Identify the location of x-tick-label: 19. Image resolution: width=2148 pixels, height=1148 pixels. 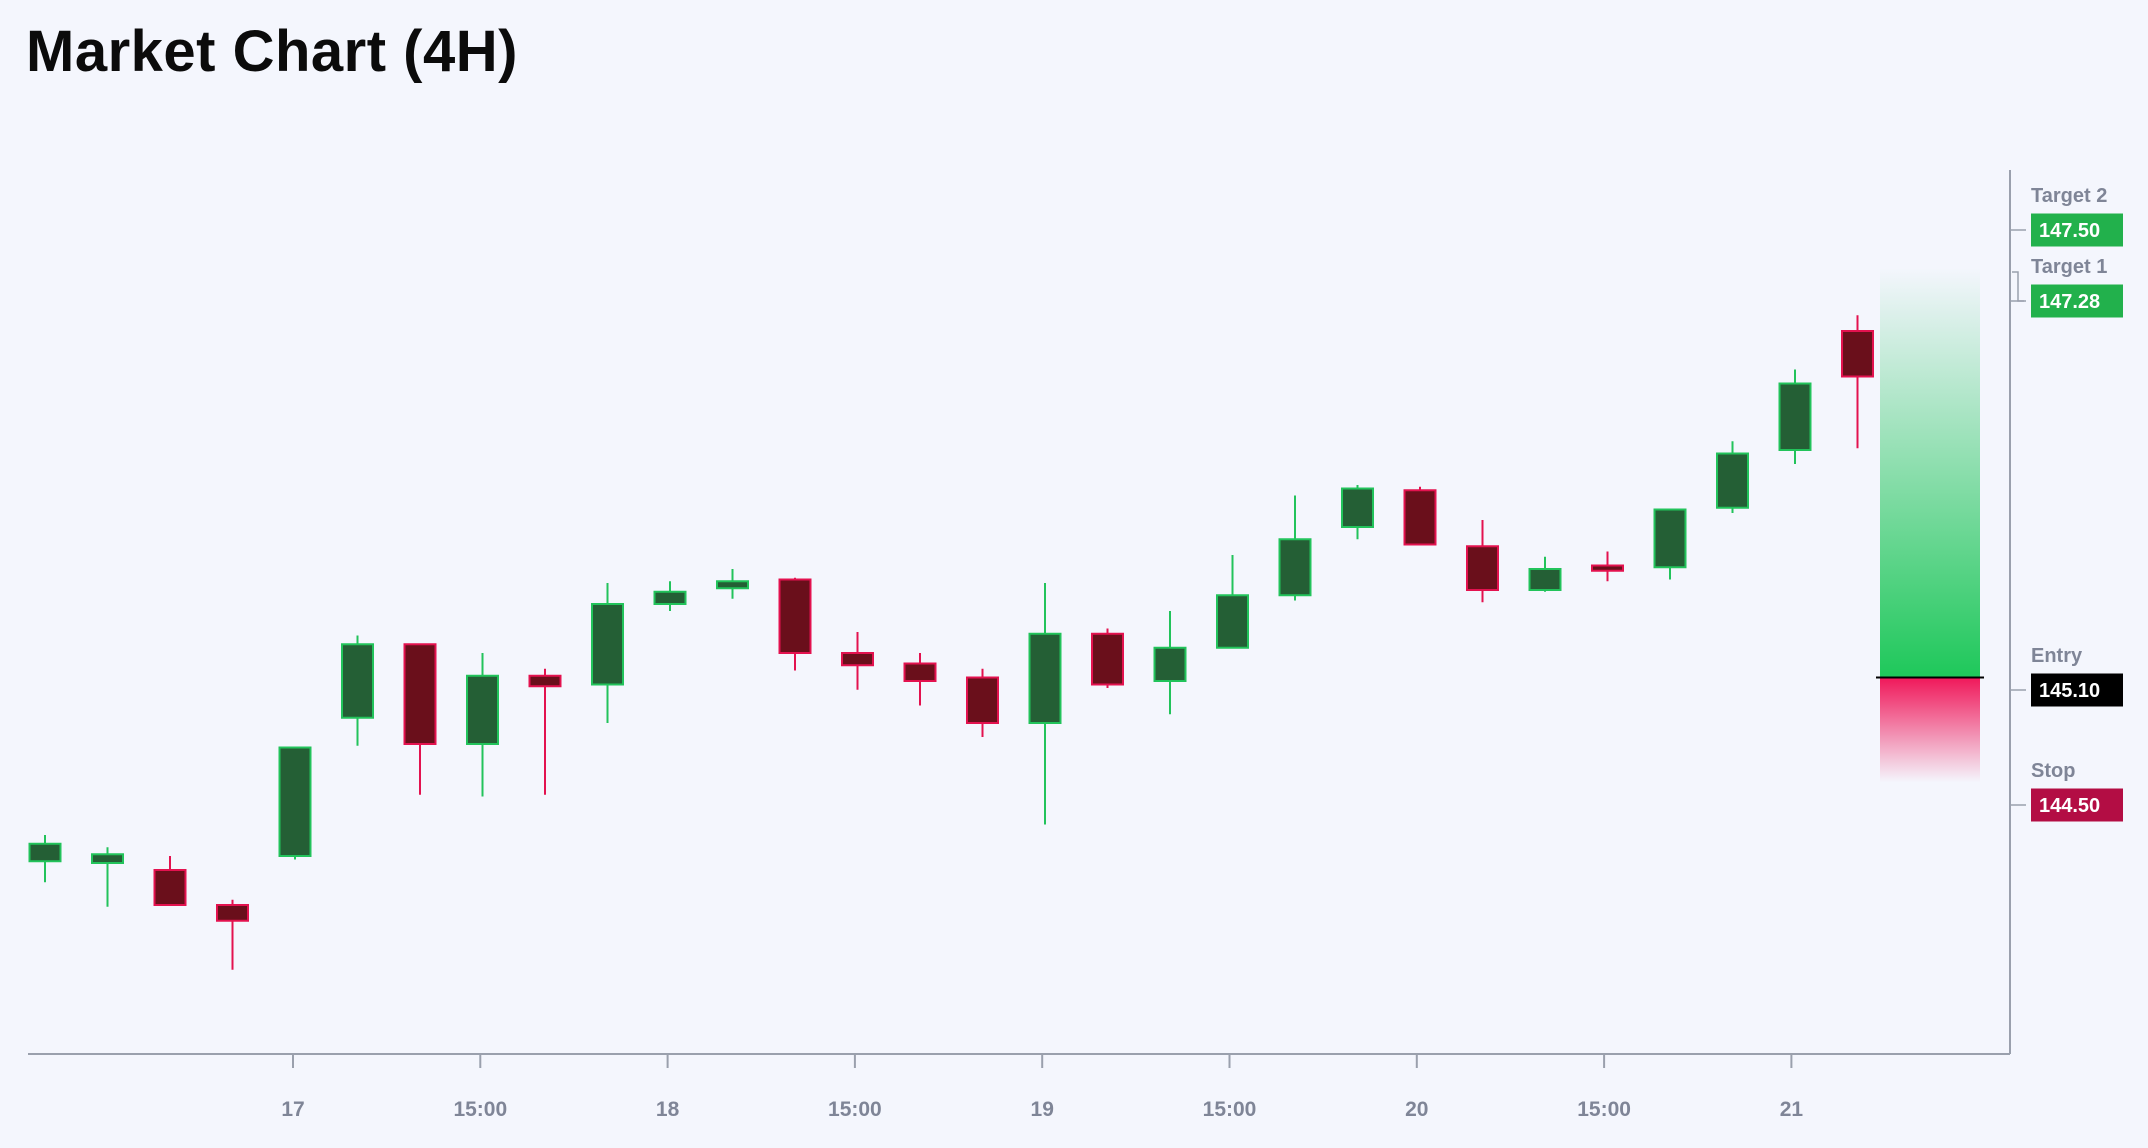
(1042, 1109).